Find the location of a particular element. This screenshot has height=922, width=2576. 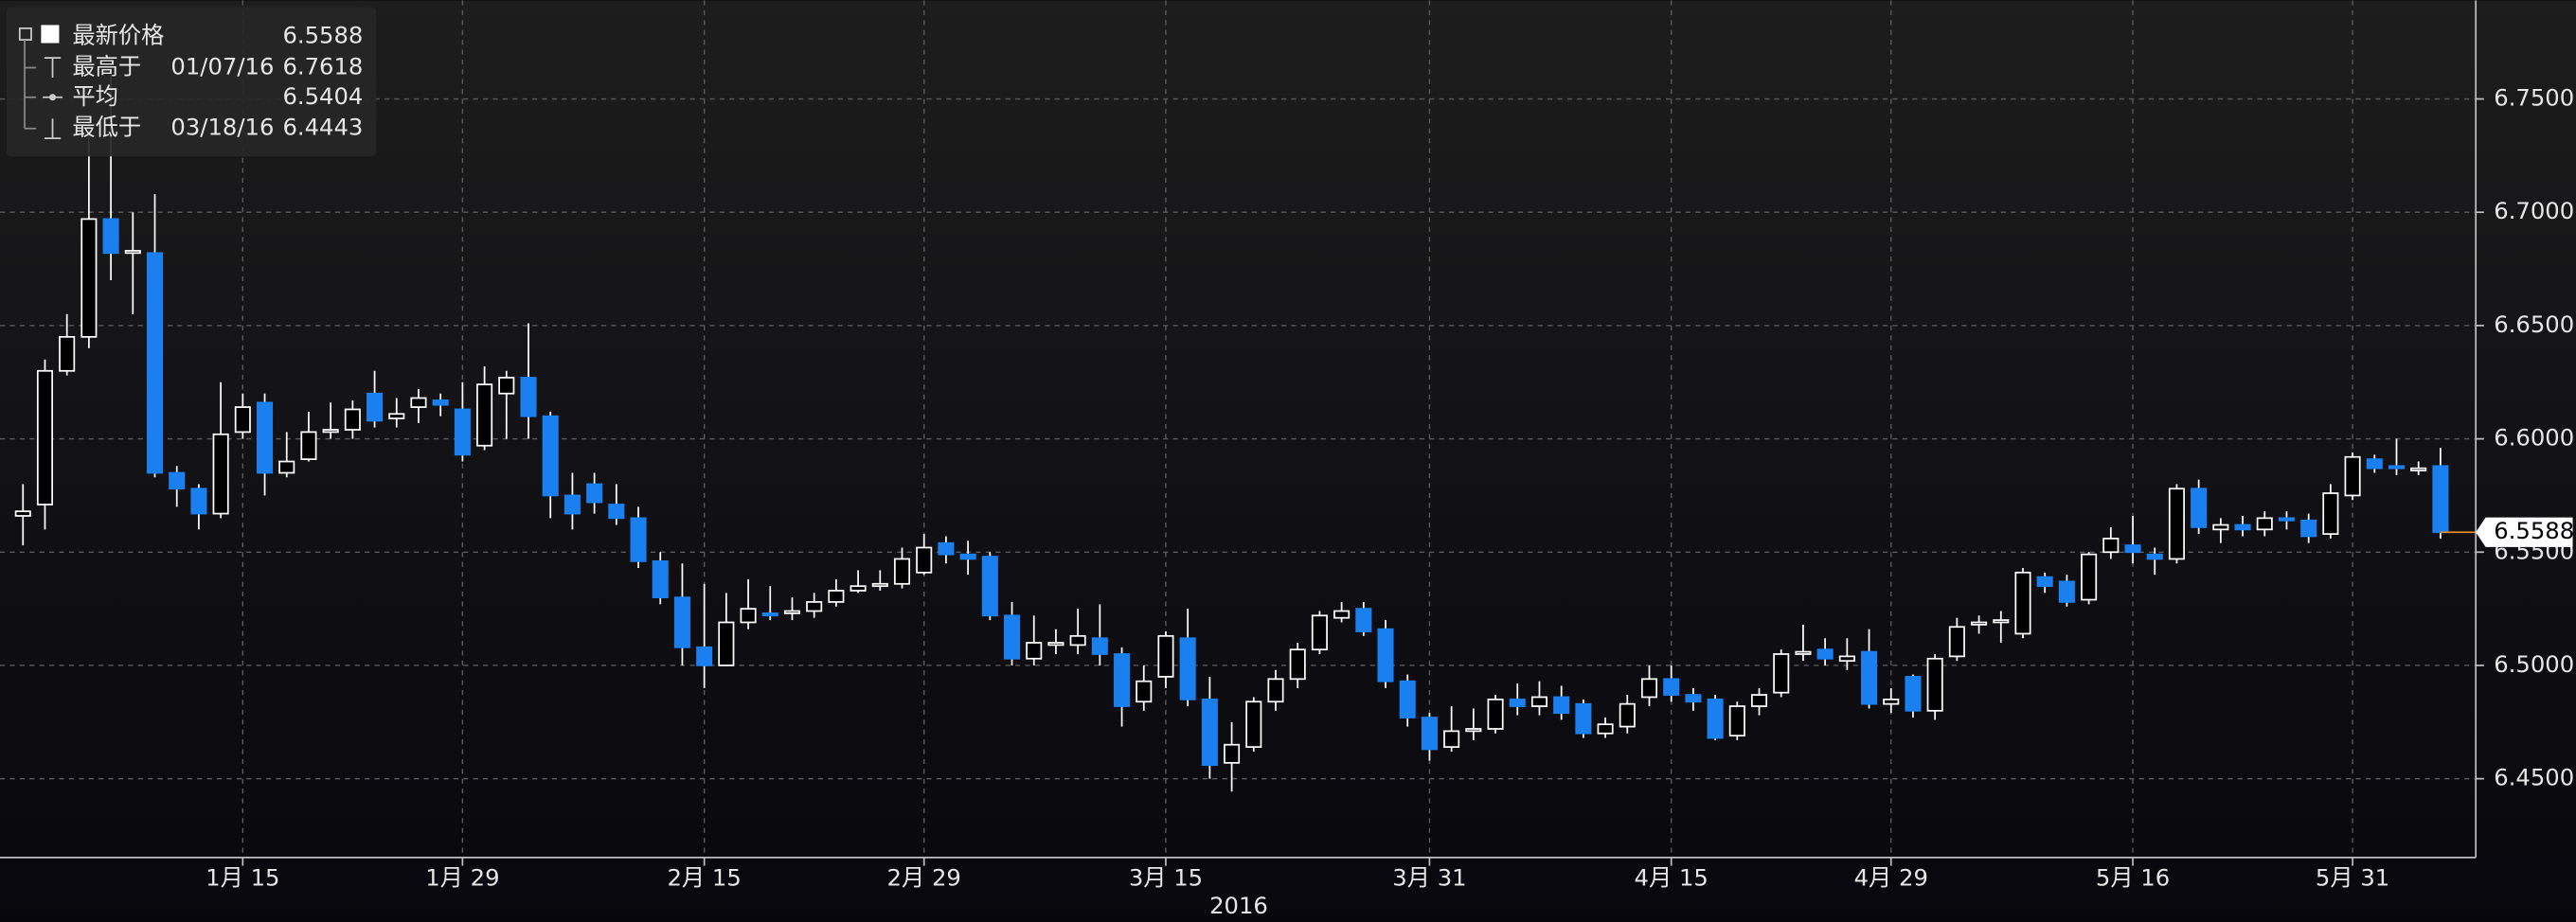

legend-box is located at coordinates (191, 82).